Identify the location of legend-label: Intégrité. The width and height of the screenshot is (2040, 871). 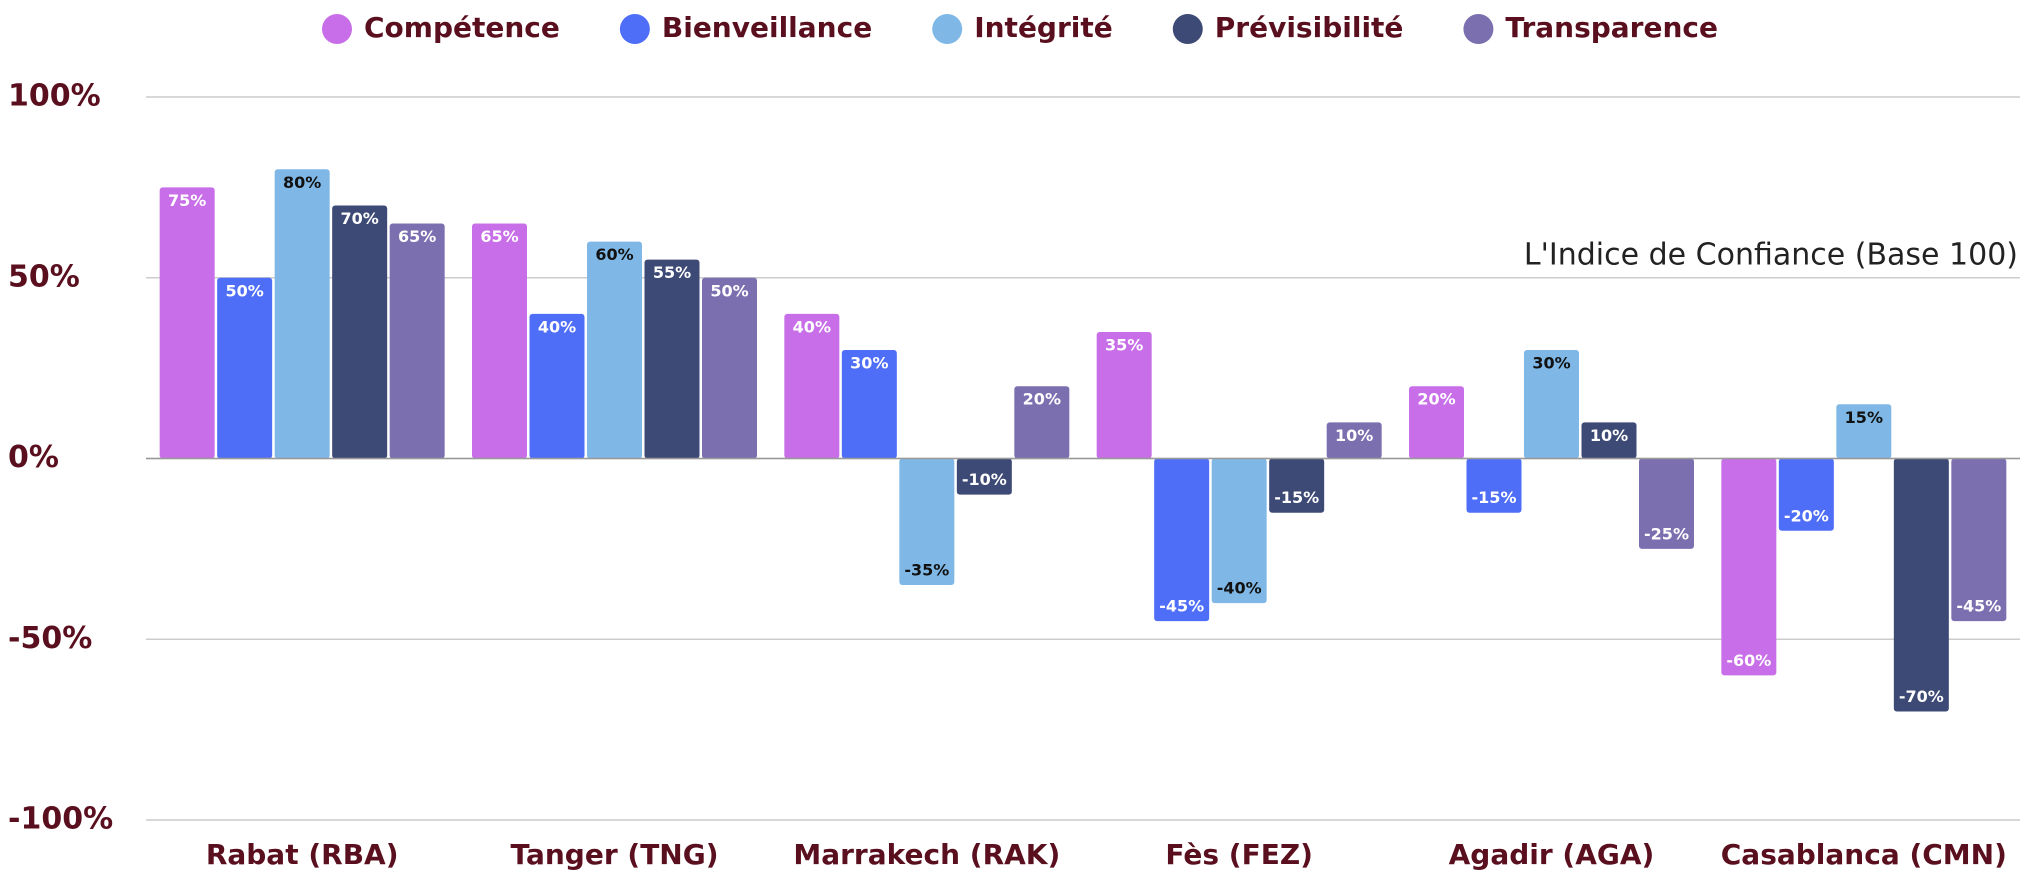
(1043, 27).